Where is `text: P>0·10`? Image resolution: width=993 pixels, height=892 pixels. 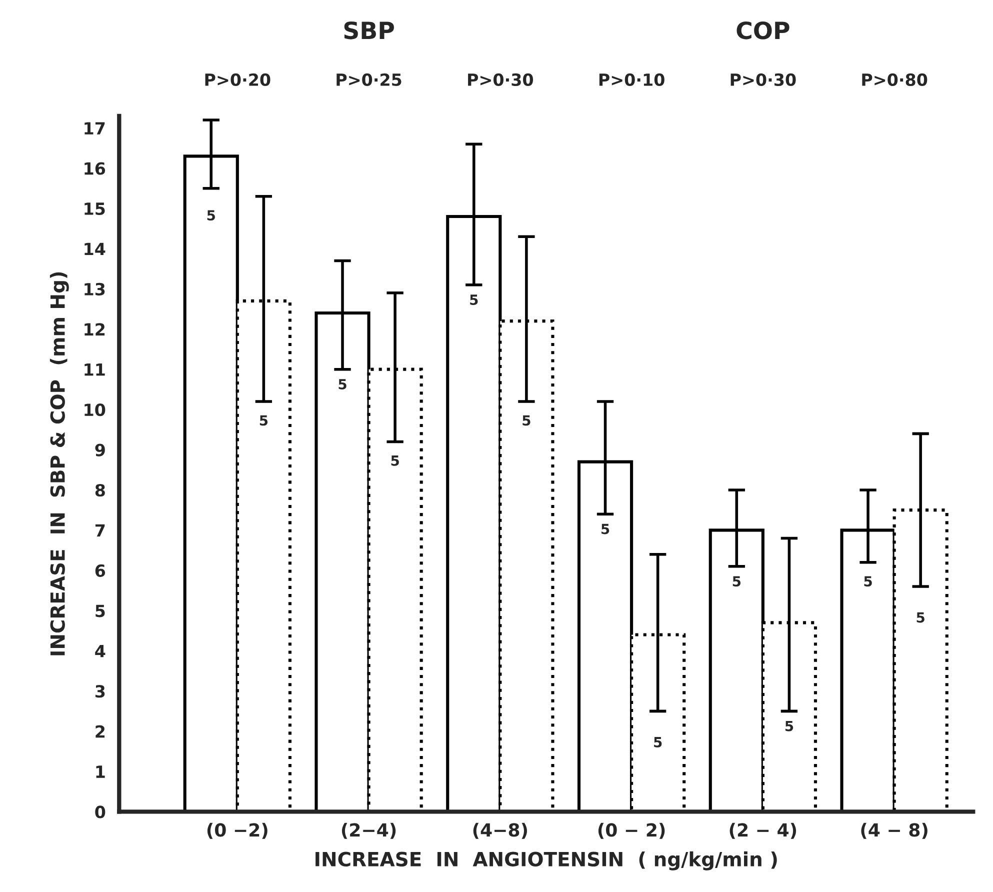
text: P>0·10 is located at coordinates (631, 79).